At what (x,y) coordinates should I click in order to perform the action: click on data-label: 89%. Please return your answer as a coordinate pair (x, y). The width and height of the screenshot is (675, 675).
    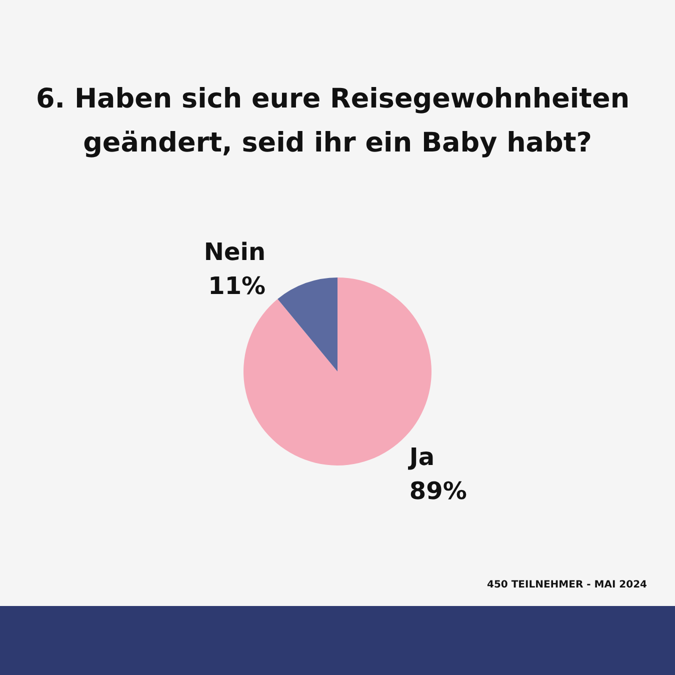
    Looking at the image, I should click on (438, 491).